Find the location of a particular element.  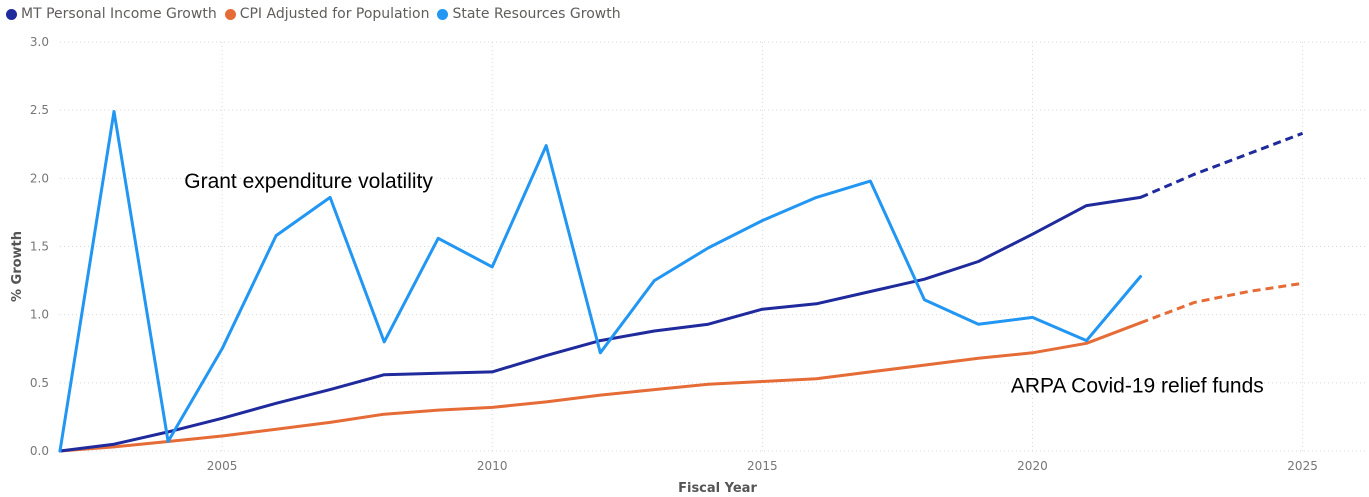

x-tick-label: 2015 is located at coordinates (762, 466).